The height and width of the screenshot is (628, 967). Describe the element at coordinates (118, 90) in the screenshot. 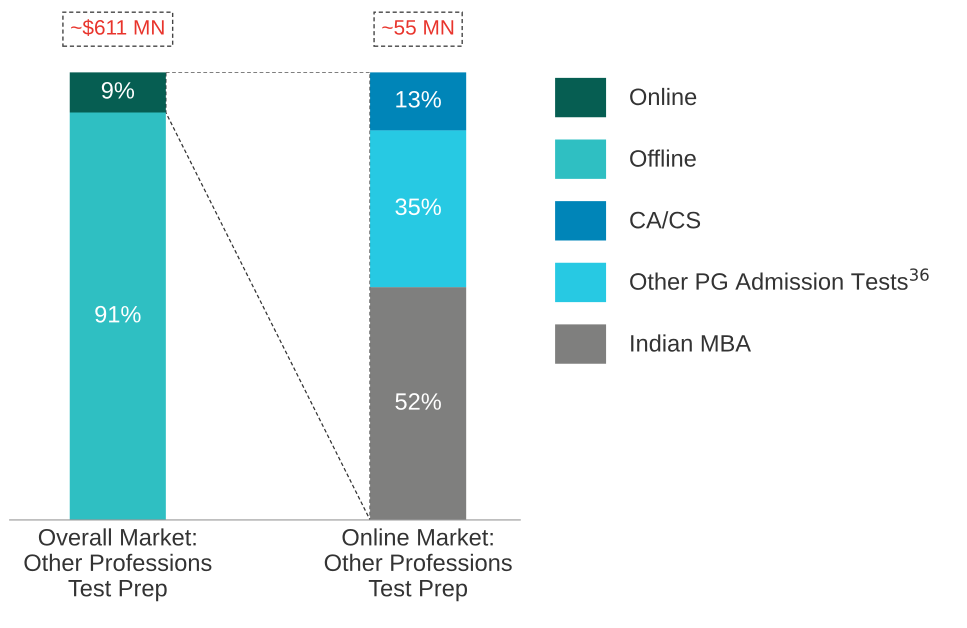

I see `data-label: 9%` at that location.